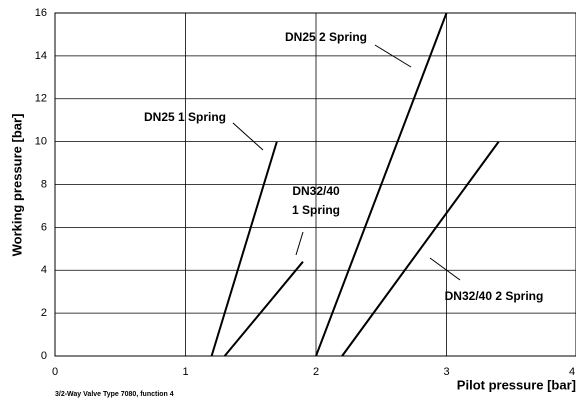  I want to click on y-tick-label: 16, so click(41, 13).